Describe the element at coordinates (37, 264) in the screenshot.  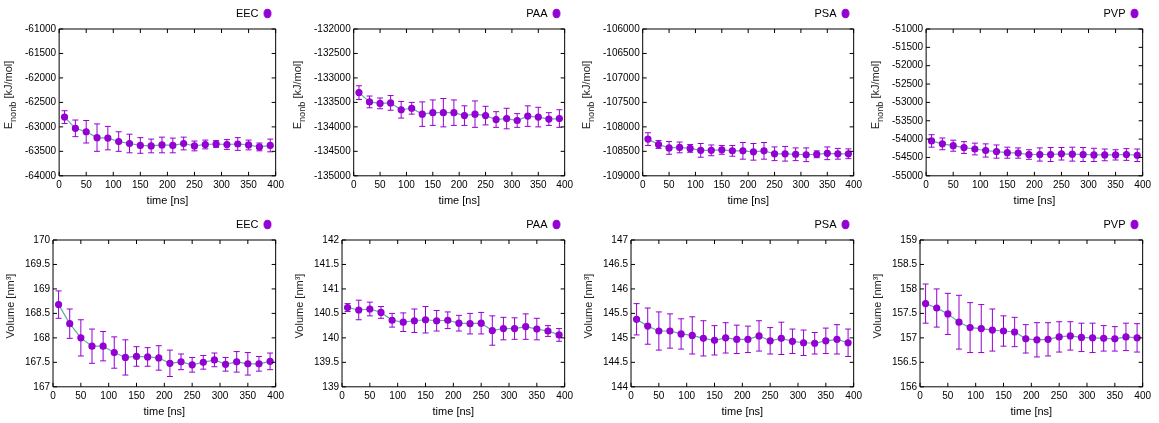
I see `y-tick-label: 169.5` at that location.